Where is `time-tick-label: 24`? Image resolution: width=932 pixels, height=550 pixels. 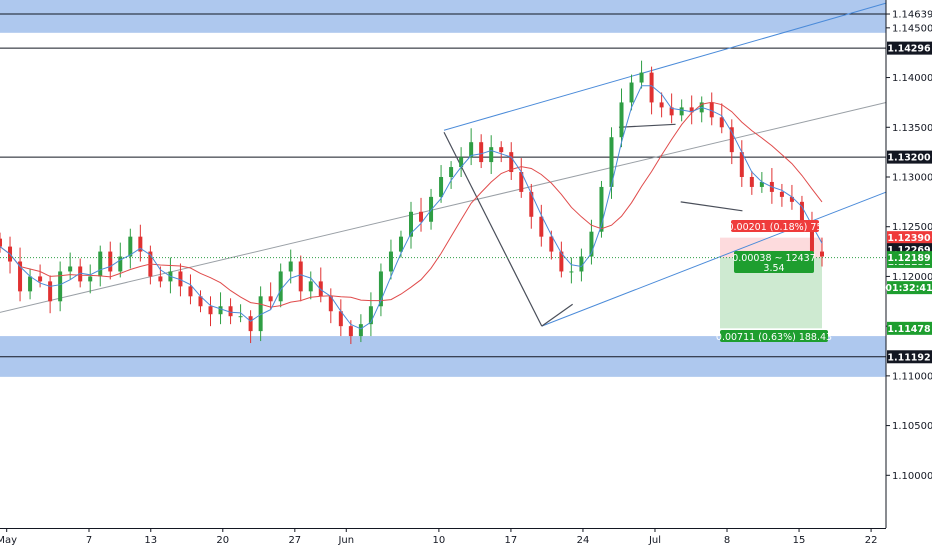 time-tick-label: 24 is located at coordinates (583, 540).